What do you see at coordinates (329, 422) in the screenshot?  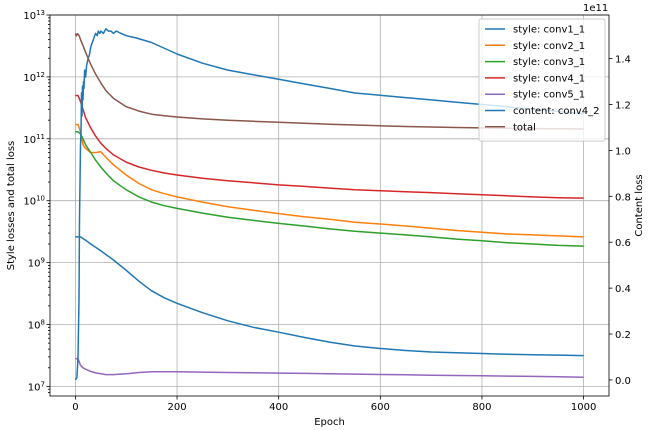 I see `x-axis-label: Epoch` at bounding box center [329, 422].